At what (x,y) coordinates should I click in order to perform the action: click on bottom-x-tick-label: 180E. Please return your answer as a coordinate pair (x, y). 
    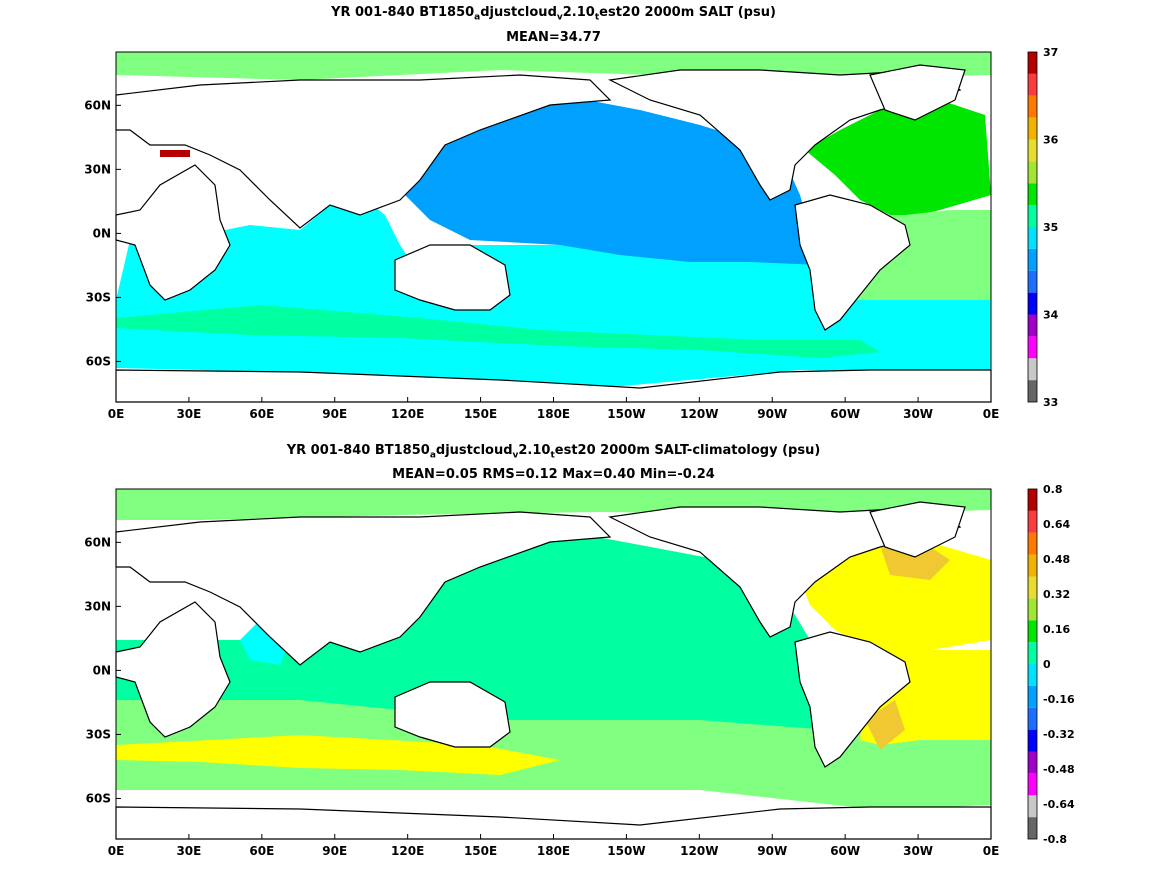
    Looking at the image, I should click on (553, 851).